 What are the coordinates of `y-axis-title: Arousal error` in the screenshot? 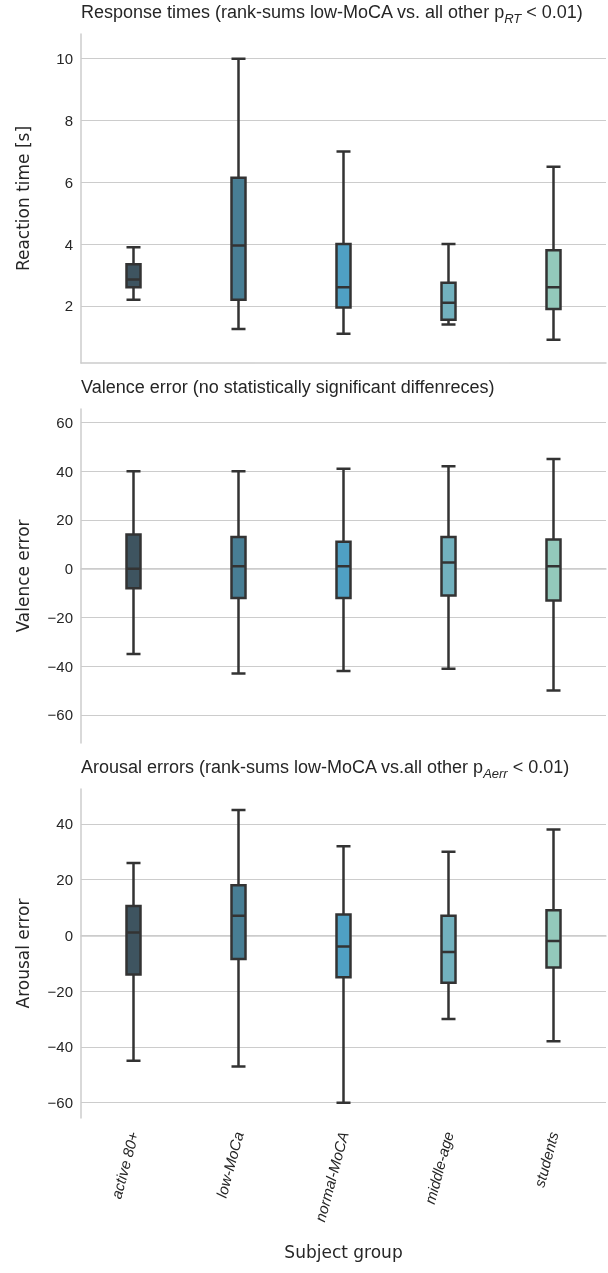 It's located at (22, 953).